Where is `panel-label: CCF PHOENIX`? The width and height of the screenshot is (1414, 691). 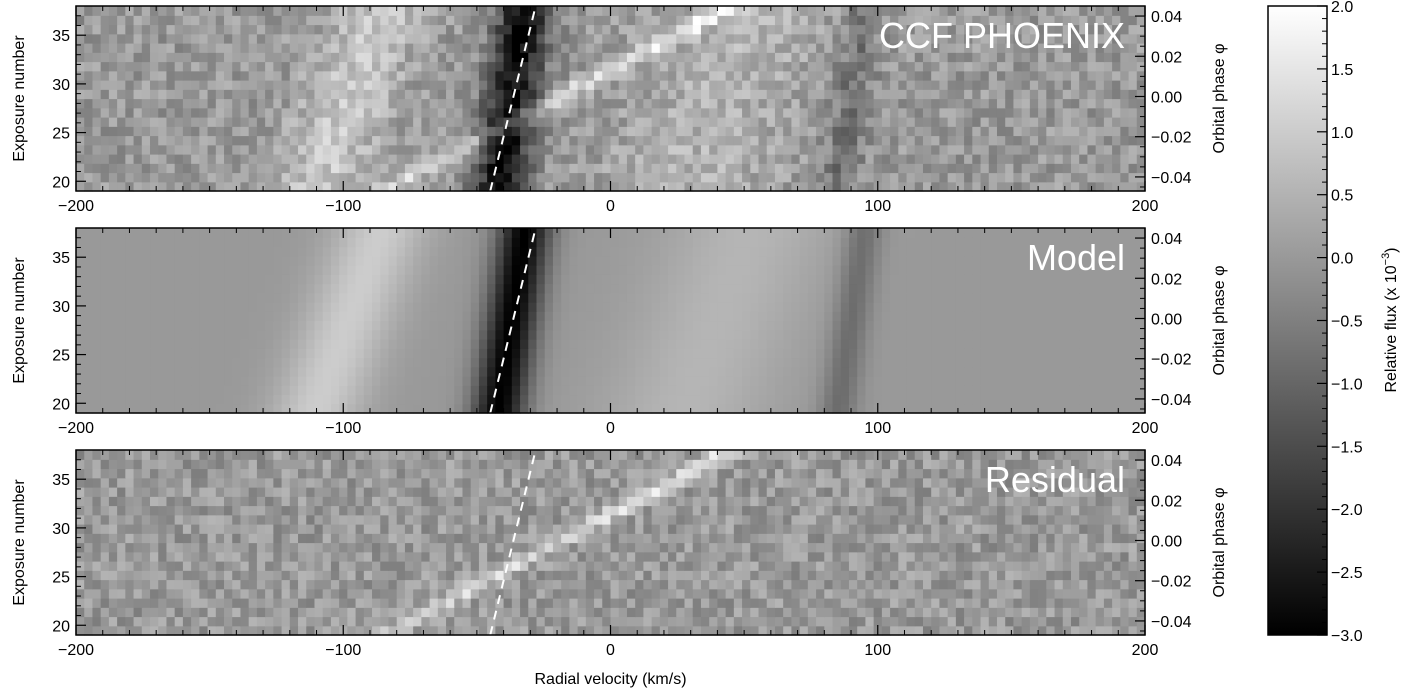
panel-label: CCF PHOENIX is located at coordinates (1002, 35).